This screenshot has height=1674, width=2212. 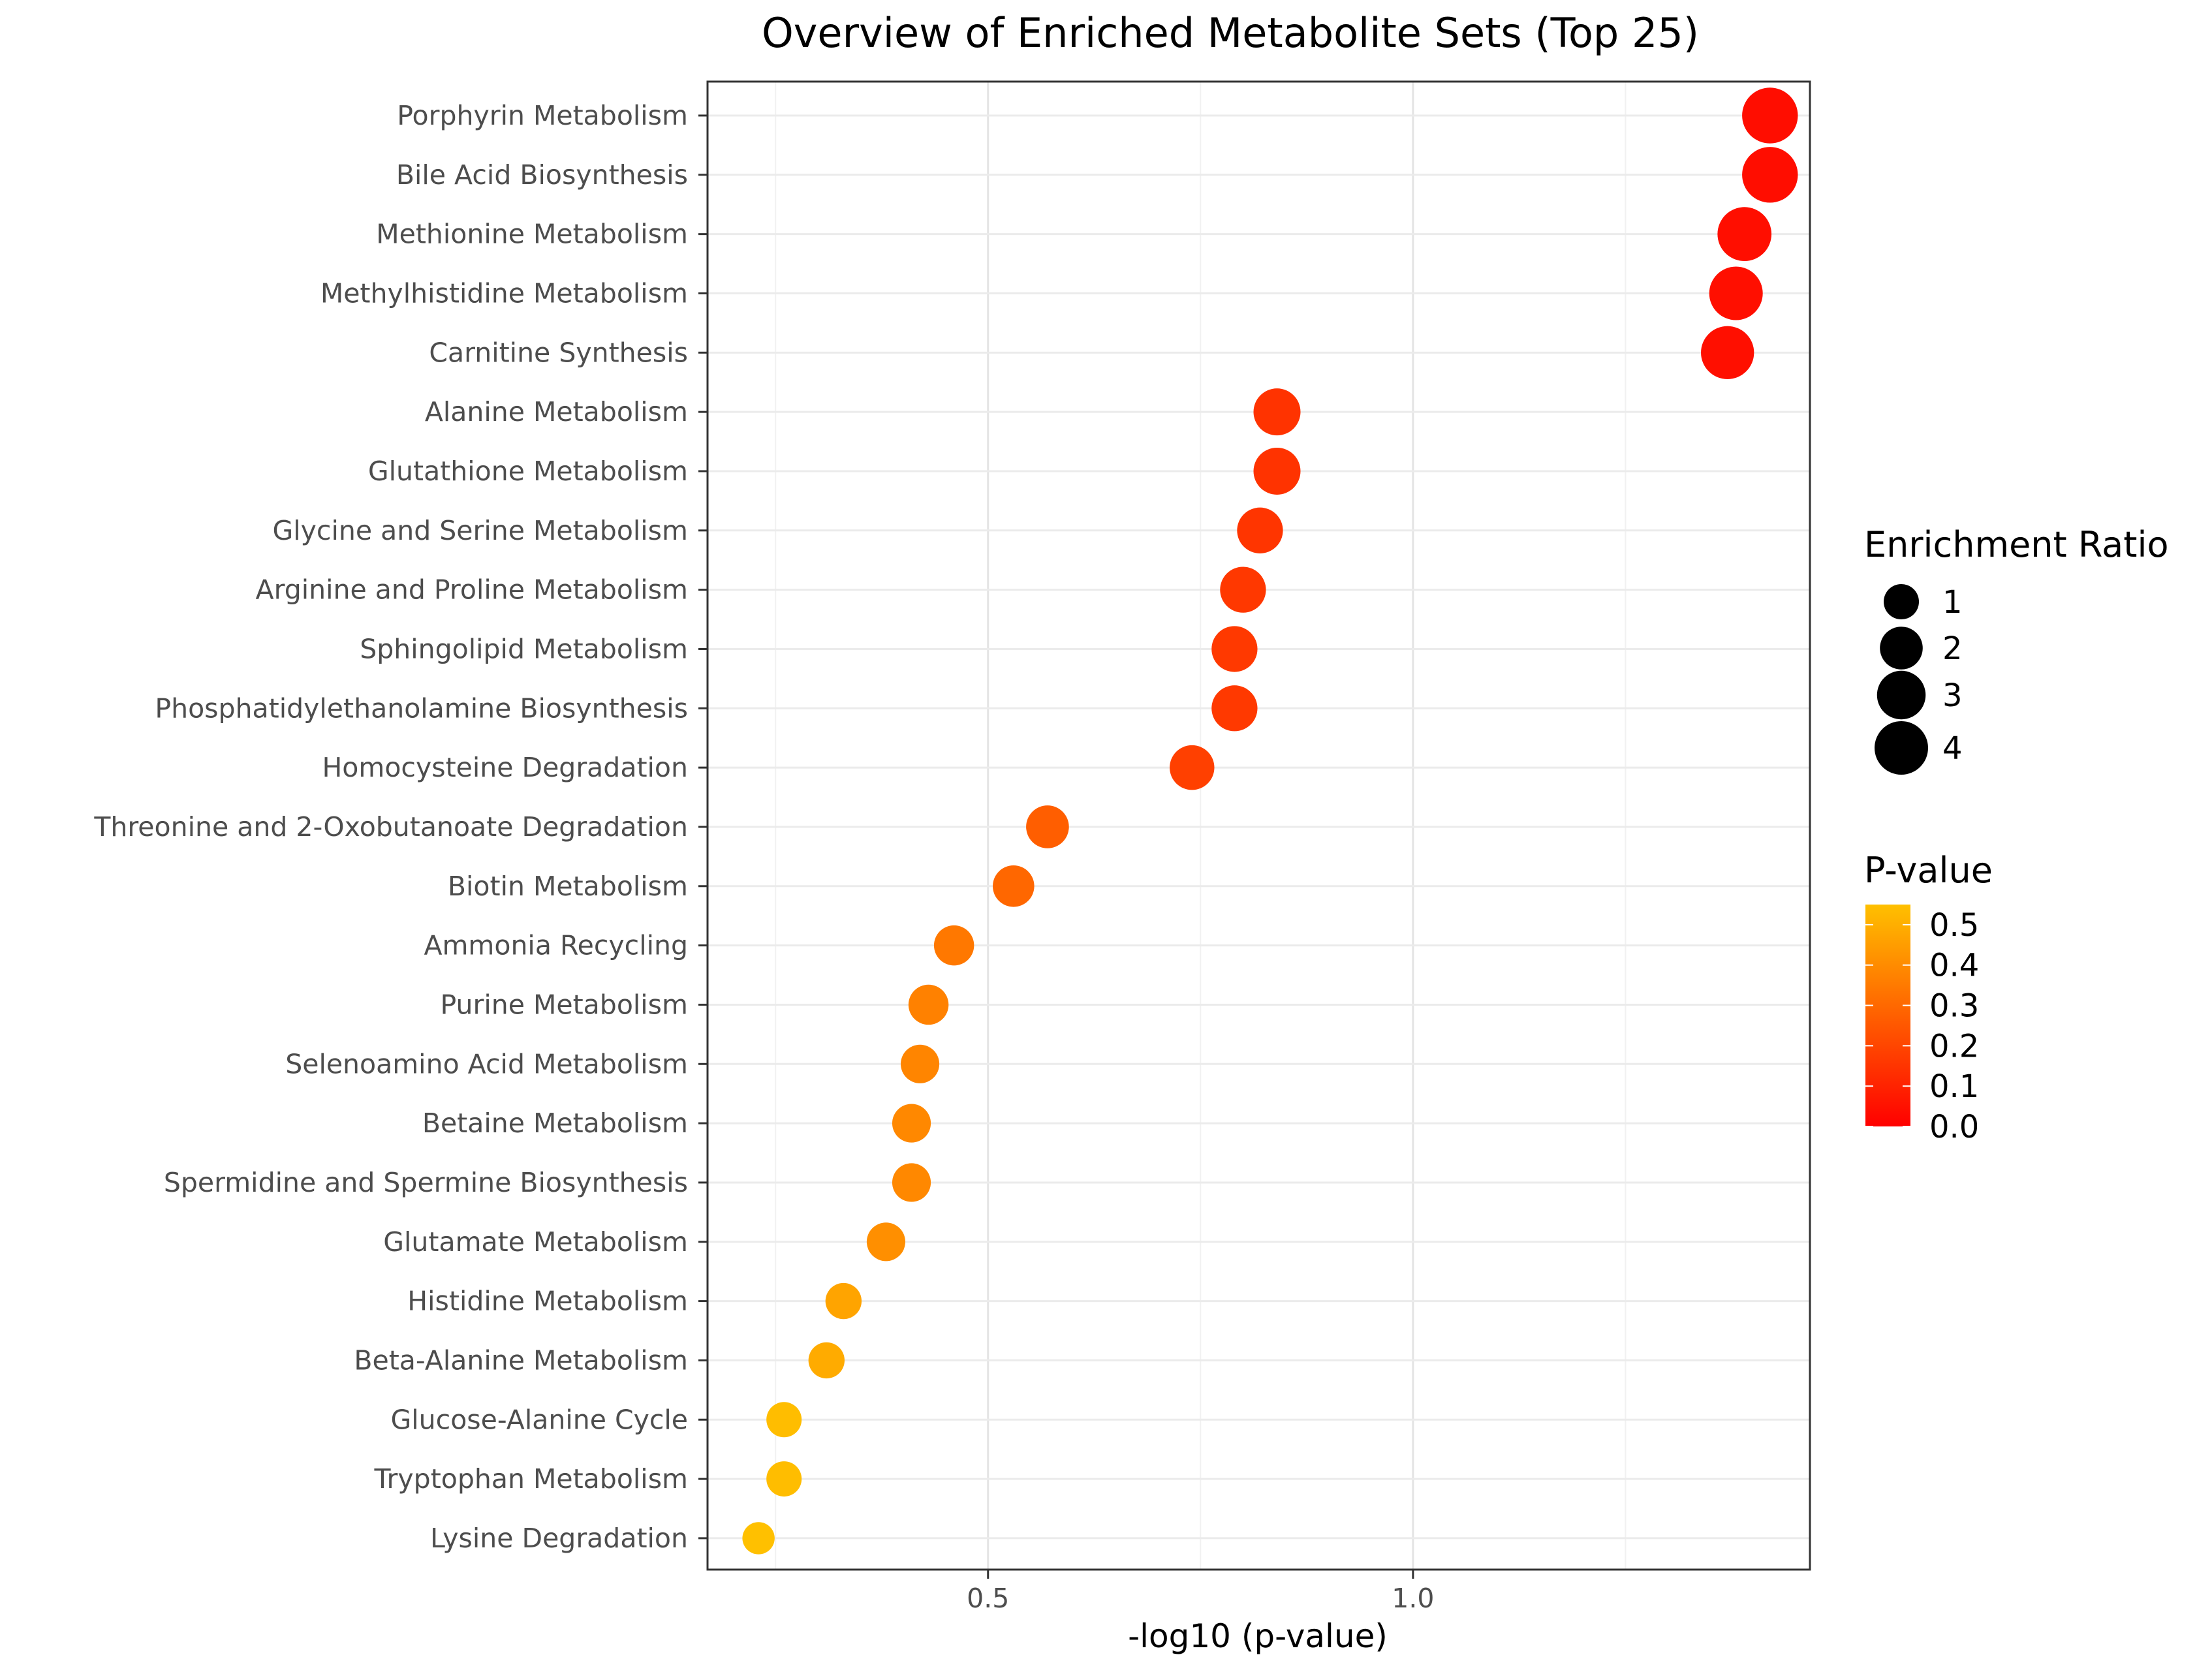 I want to click on y-tick-label: Glutathione Metabolism, so click(x=528, y=472).